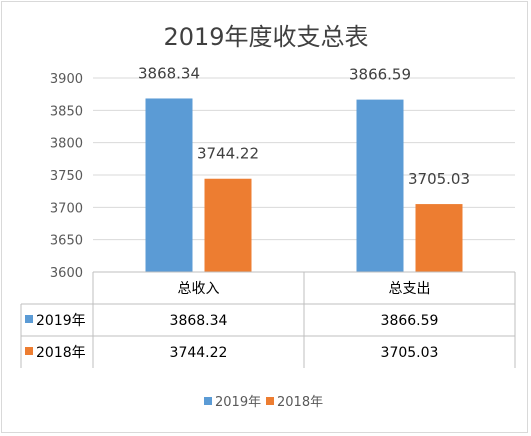 The height and width of the screenshot is (436, 531). I want to click on data-label: 3705.03, so click(439, 179).